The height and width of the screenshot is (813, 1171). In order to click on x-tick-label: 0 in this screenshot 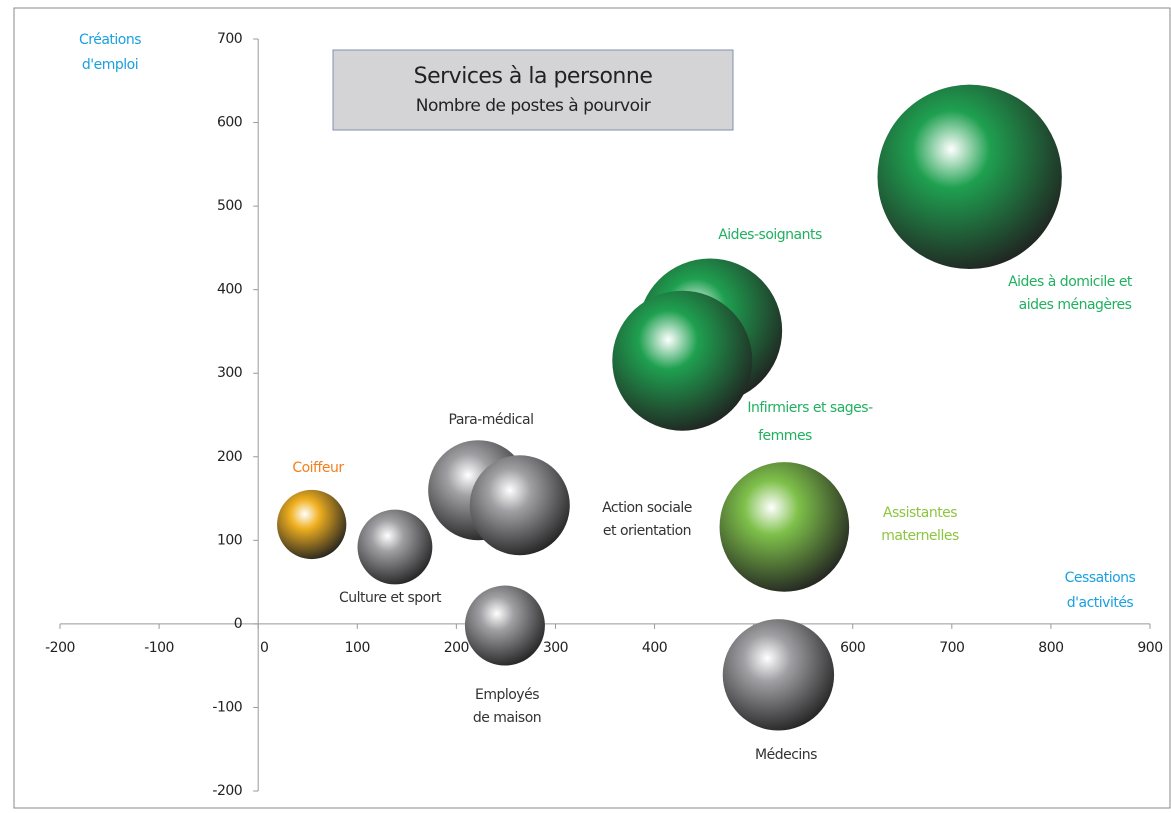, I will do `click(264, 648)`.